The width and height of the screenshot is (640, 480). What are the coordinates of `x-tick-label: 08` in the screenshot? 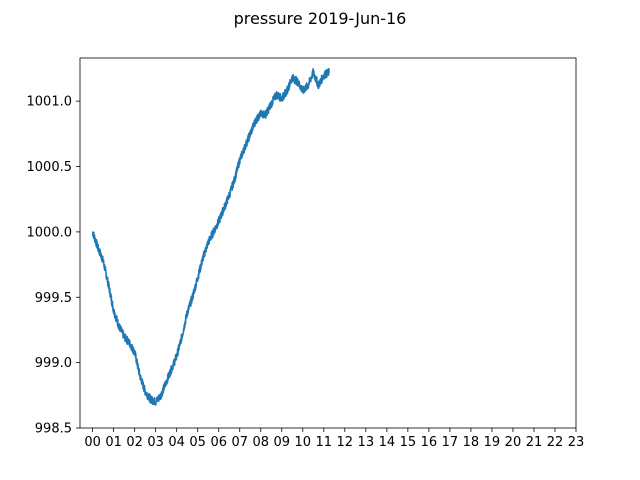 It's located at (260, 442).